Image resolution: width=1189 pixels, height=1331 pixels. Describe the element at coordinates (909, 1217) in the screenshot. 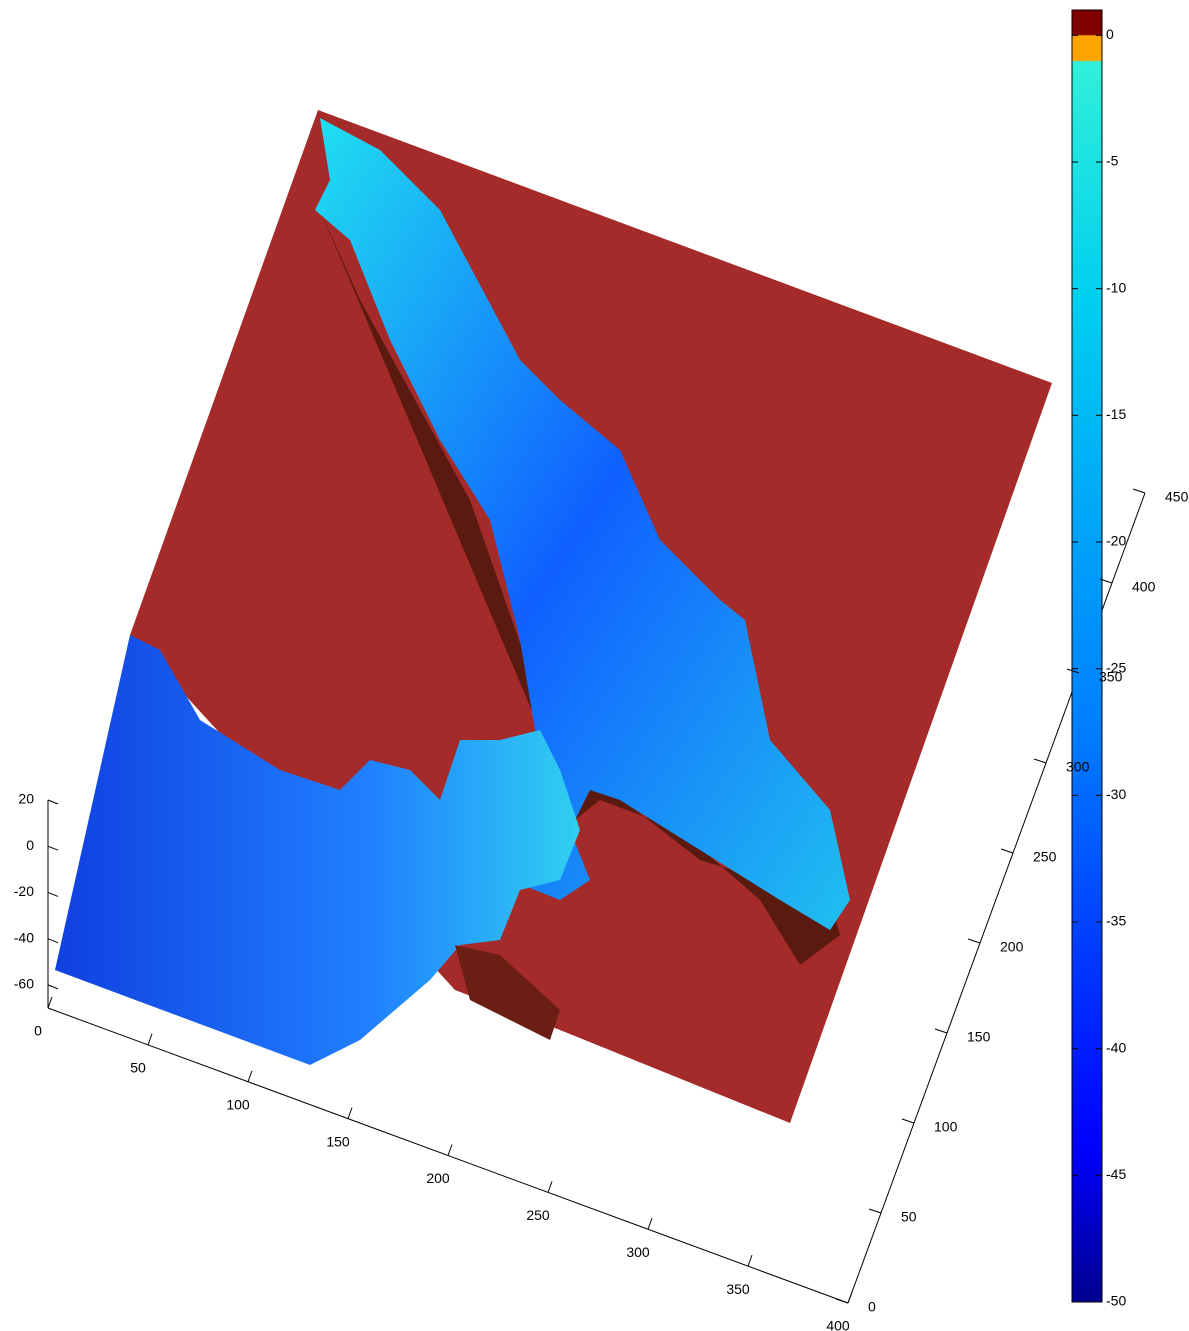

I see `y-tick-label: 50` at that location.